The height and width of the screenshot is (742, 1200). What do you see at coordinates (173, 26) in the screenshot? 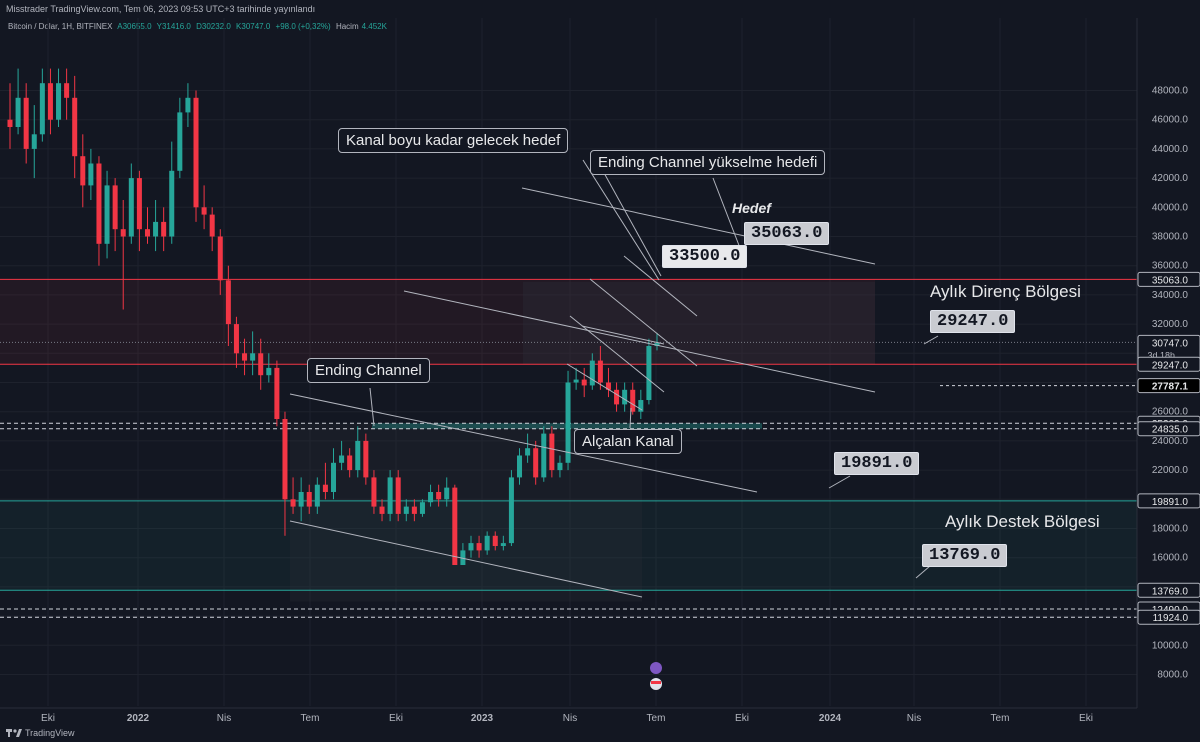
I see `legend-high: Y31416.0` at bounding box center [173, 26].